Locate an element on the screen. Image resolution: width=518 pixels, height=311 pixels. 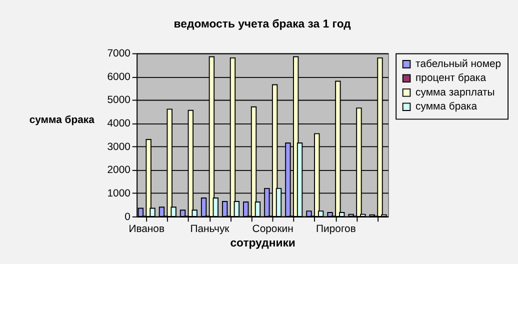
chart-title: ведомость учета брака за 1 год is located at coordinates (263, 24).